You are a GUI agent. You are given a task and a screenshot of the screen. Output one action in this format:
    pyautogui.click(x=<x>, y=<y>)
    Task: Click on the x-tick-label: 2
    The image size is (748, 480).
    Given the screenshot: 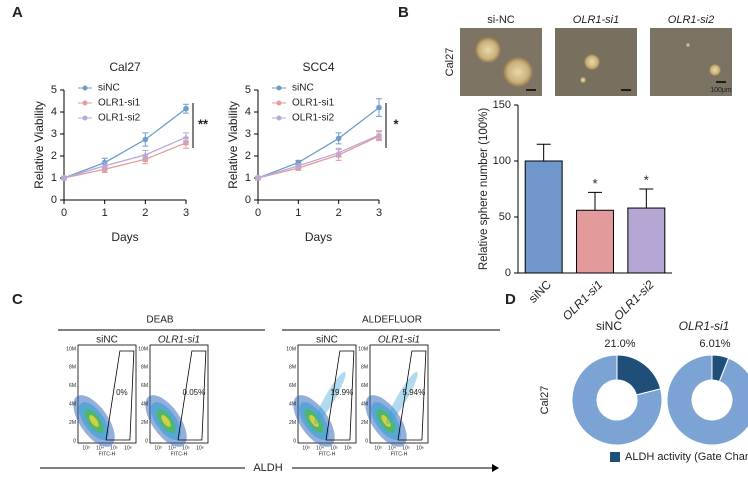 What is the action you would take?
    pyautogui.click(x=339, y=213)
    